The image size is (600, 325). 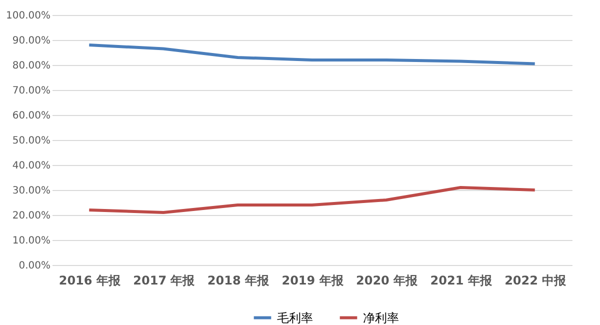 What do you see at coordinates (31, 191) in the screenshot?
I see `y-tick-label: 30.00%` at bounding box center [31, 191].